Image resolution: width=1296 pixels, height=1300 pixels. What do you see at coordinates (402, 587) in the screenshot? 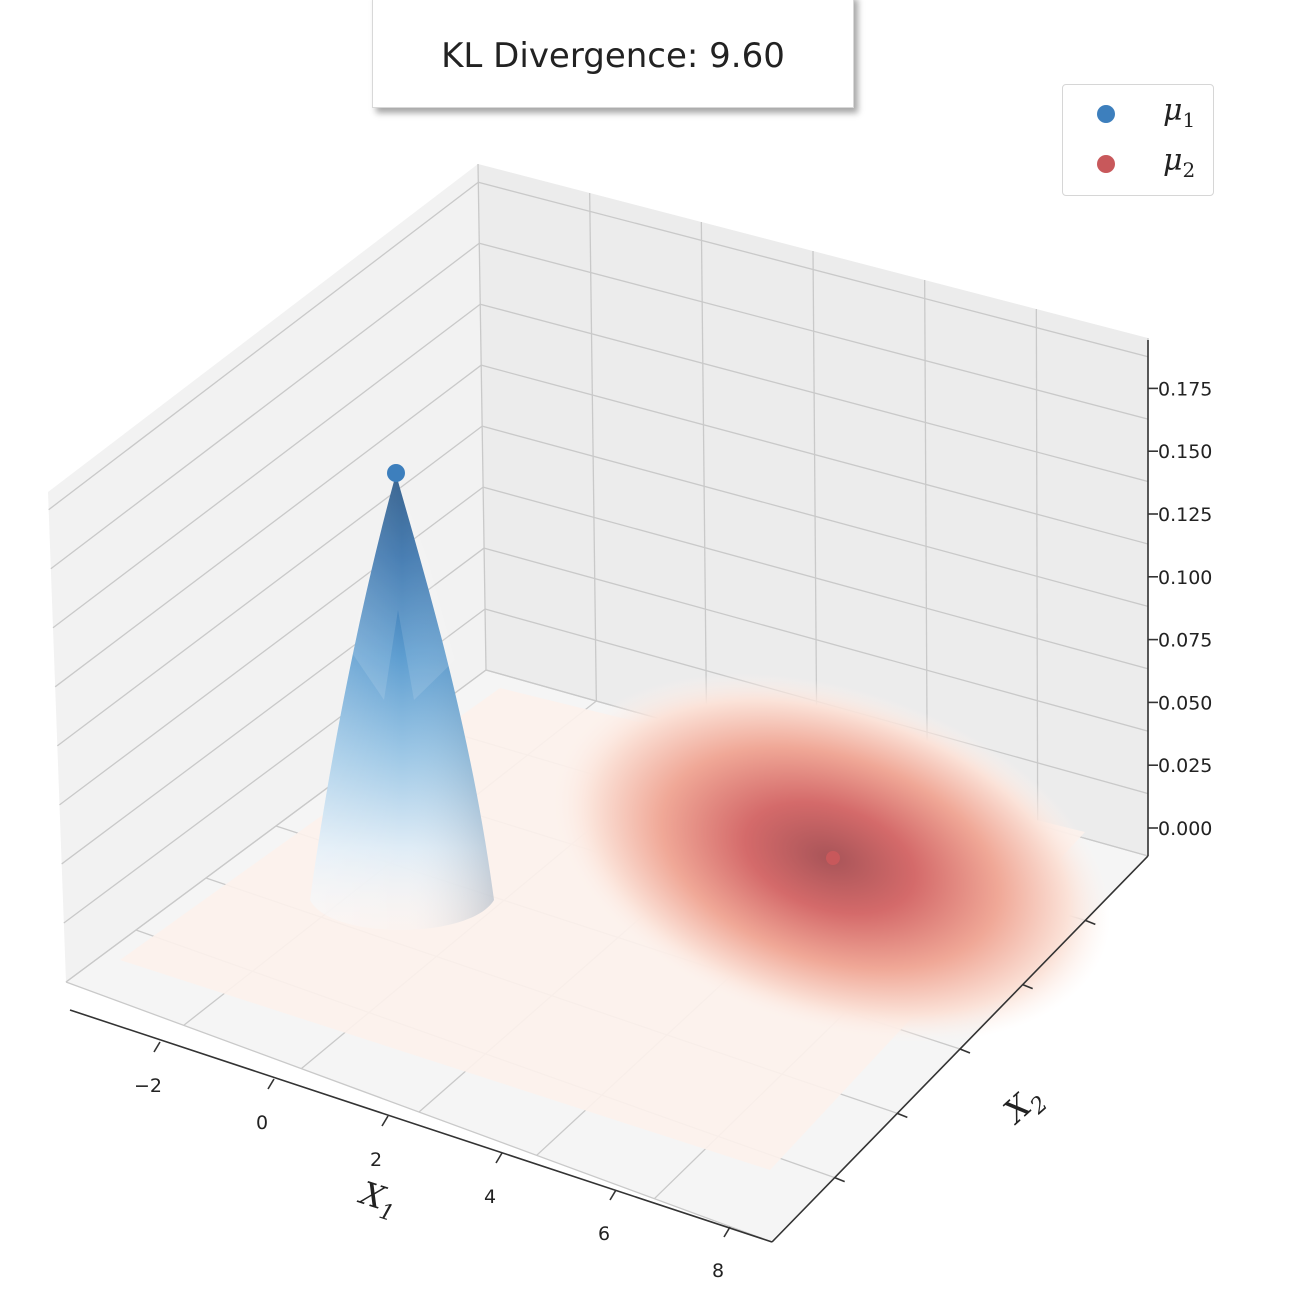
I see `series-1-facets` at bounding box center [402, 587].